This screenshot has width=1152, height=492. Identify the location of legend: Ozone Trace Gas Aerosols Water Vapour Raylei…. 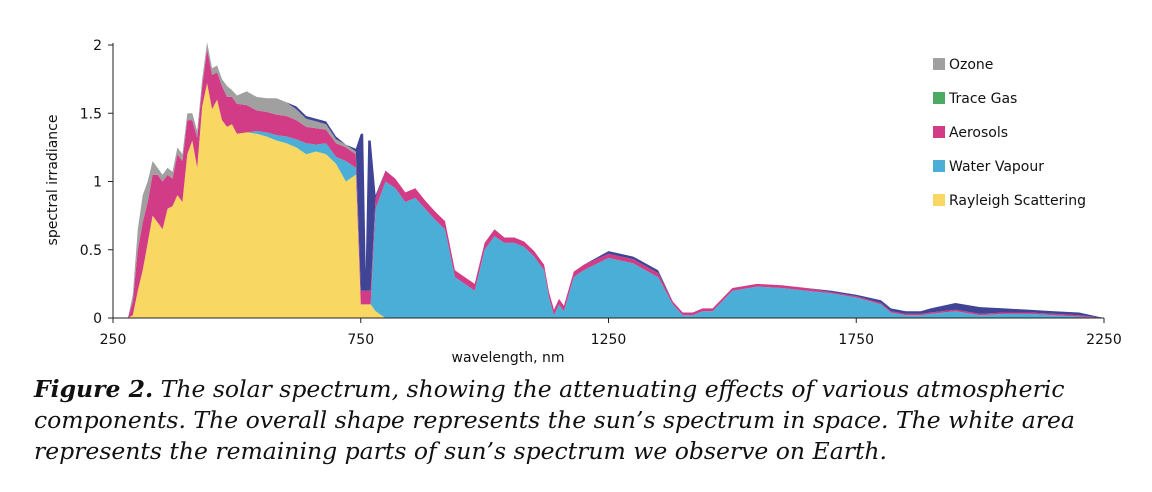
(1009, 133).